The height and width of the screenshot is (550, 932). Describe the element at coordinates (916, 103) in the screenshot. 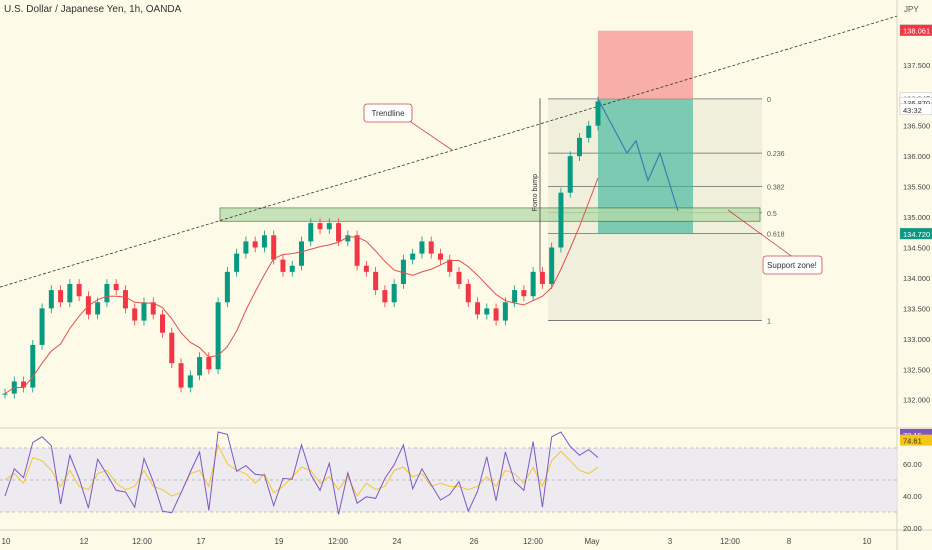

I see `price-badge-label: 136.870` at that location.